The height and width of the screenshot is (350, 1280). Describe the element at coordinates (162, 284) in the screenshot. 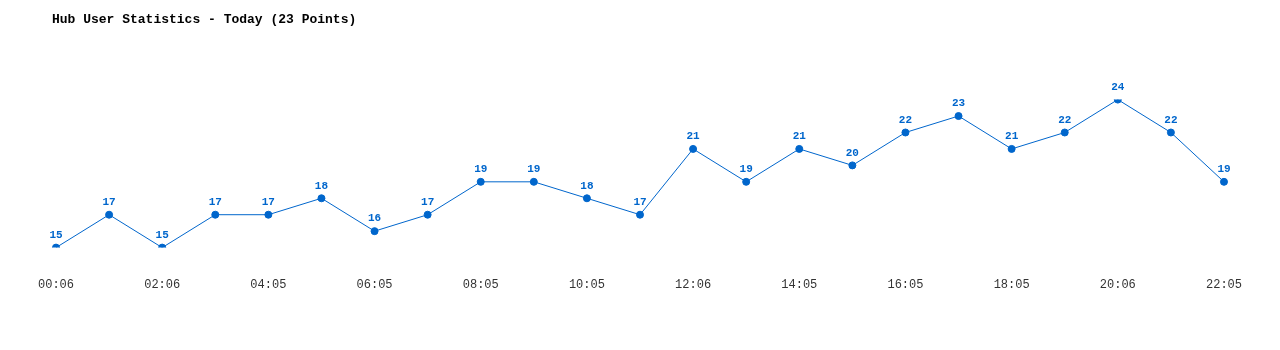

I see `x-tick-label: 02:06` at that location.